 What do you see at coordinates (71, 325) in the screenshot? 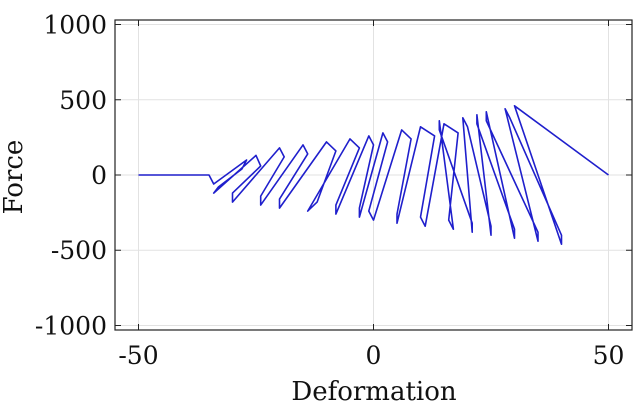
I see `y-tick-label: -1000` at bounding box center [71, 325].